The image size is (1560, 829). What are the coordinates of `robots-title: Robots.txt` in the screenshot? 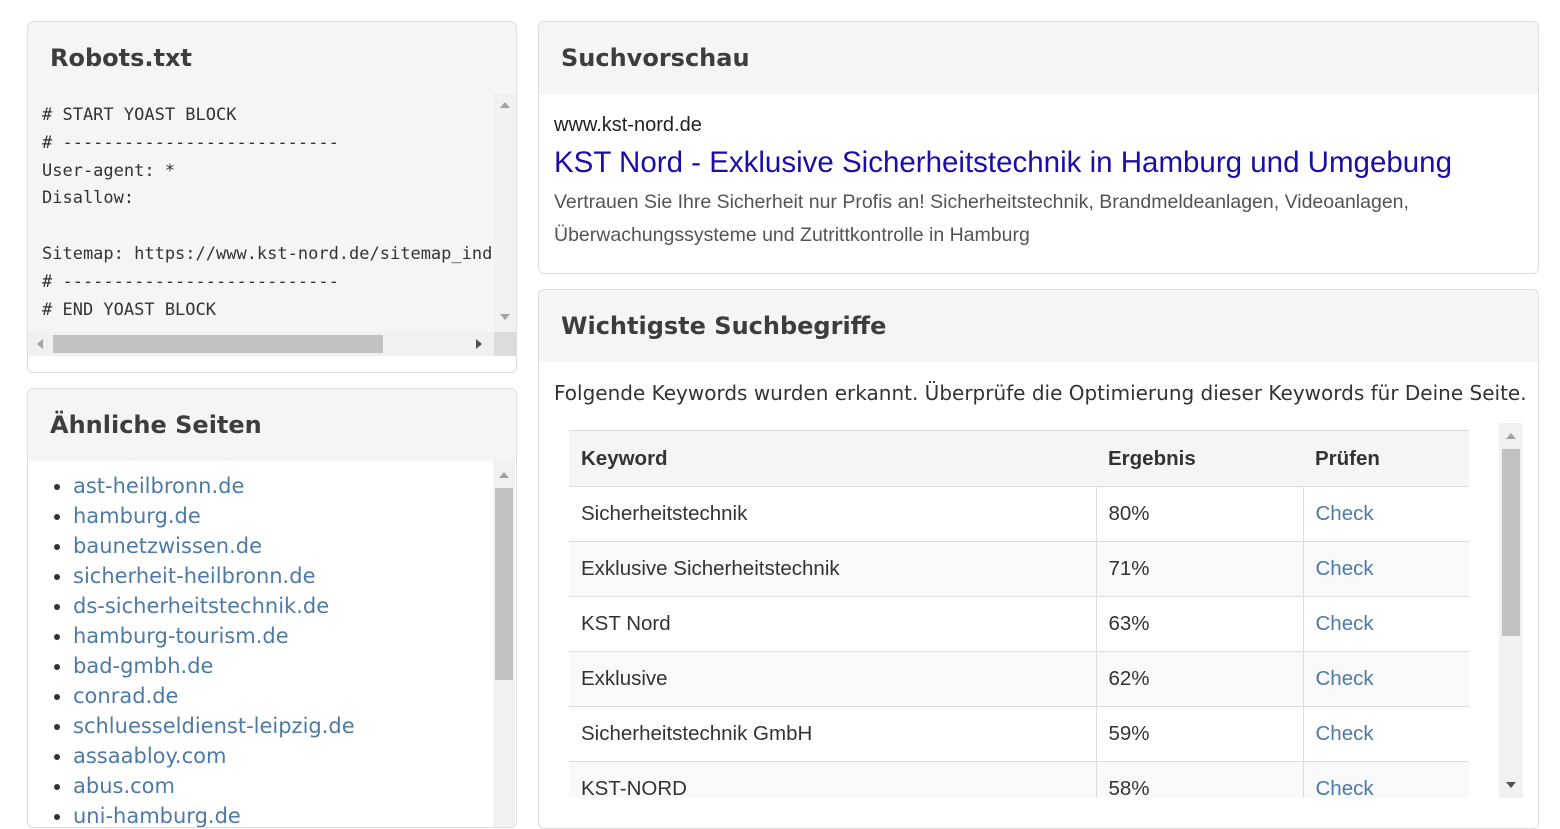 It's located at (272, 58).